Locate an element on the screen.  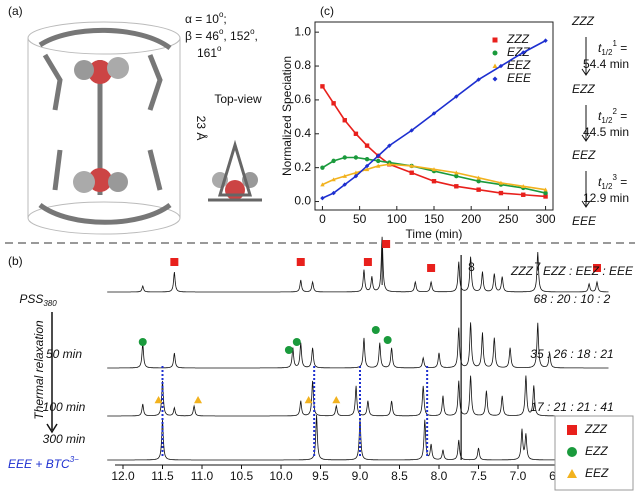
y-tick-label: 0.6 is located at coordinates (302, 99).